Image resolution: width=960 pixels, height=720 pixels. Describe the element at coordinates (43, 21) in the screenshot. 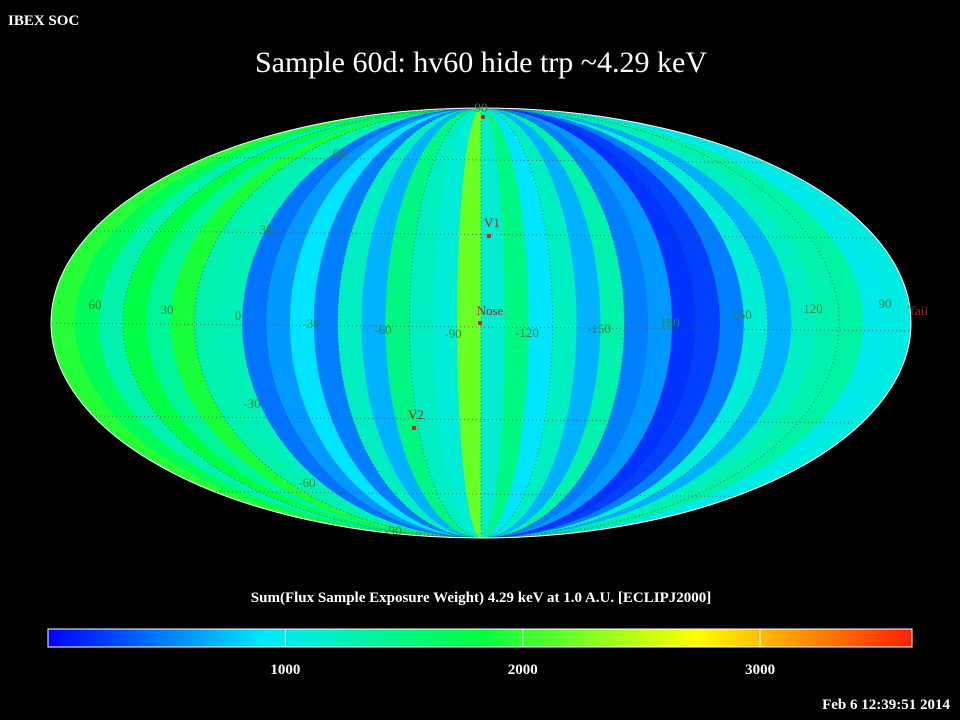

I see `source-label: IBEX SOC` at that location.